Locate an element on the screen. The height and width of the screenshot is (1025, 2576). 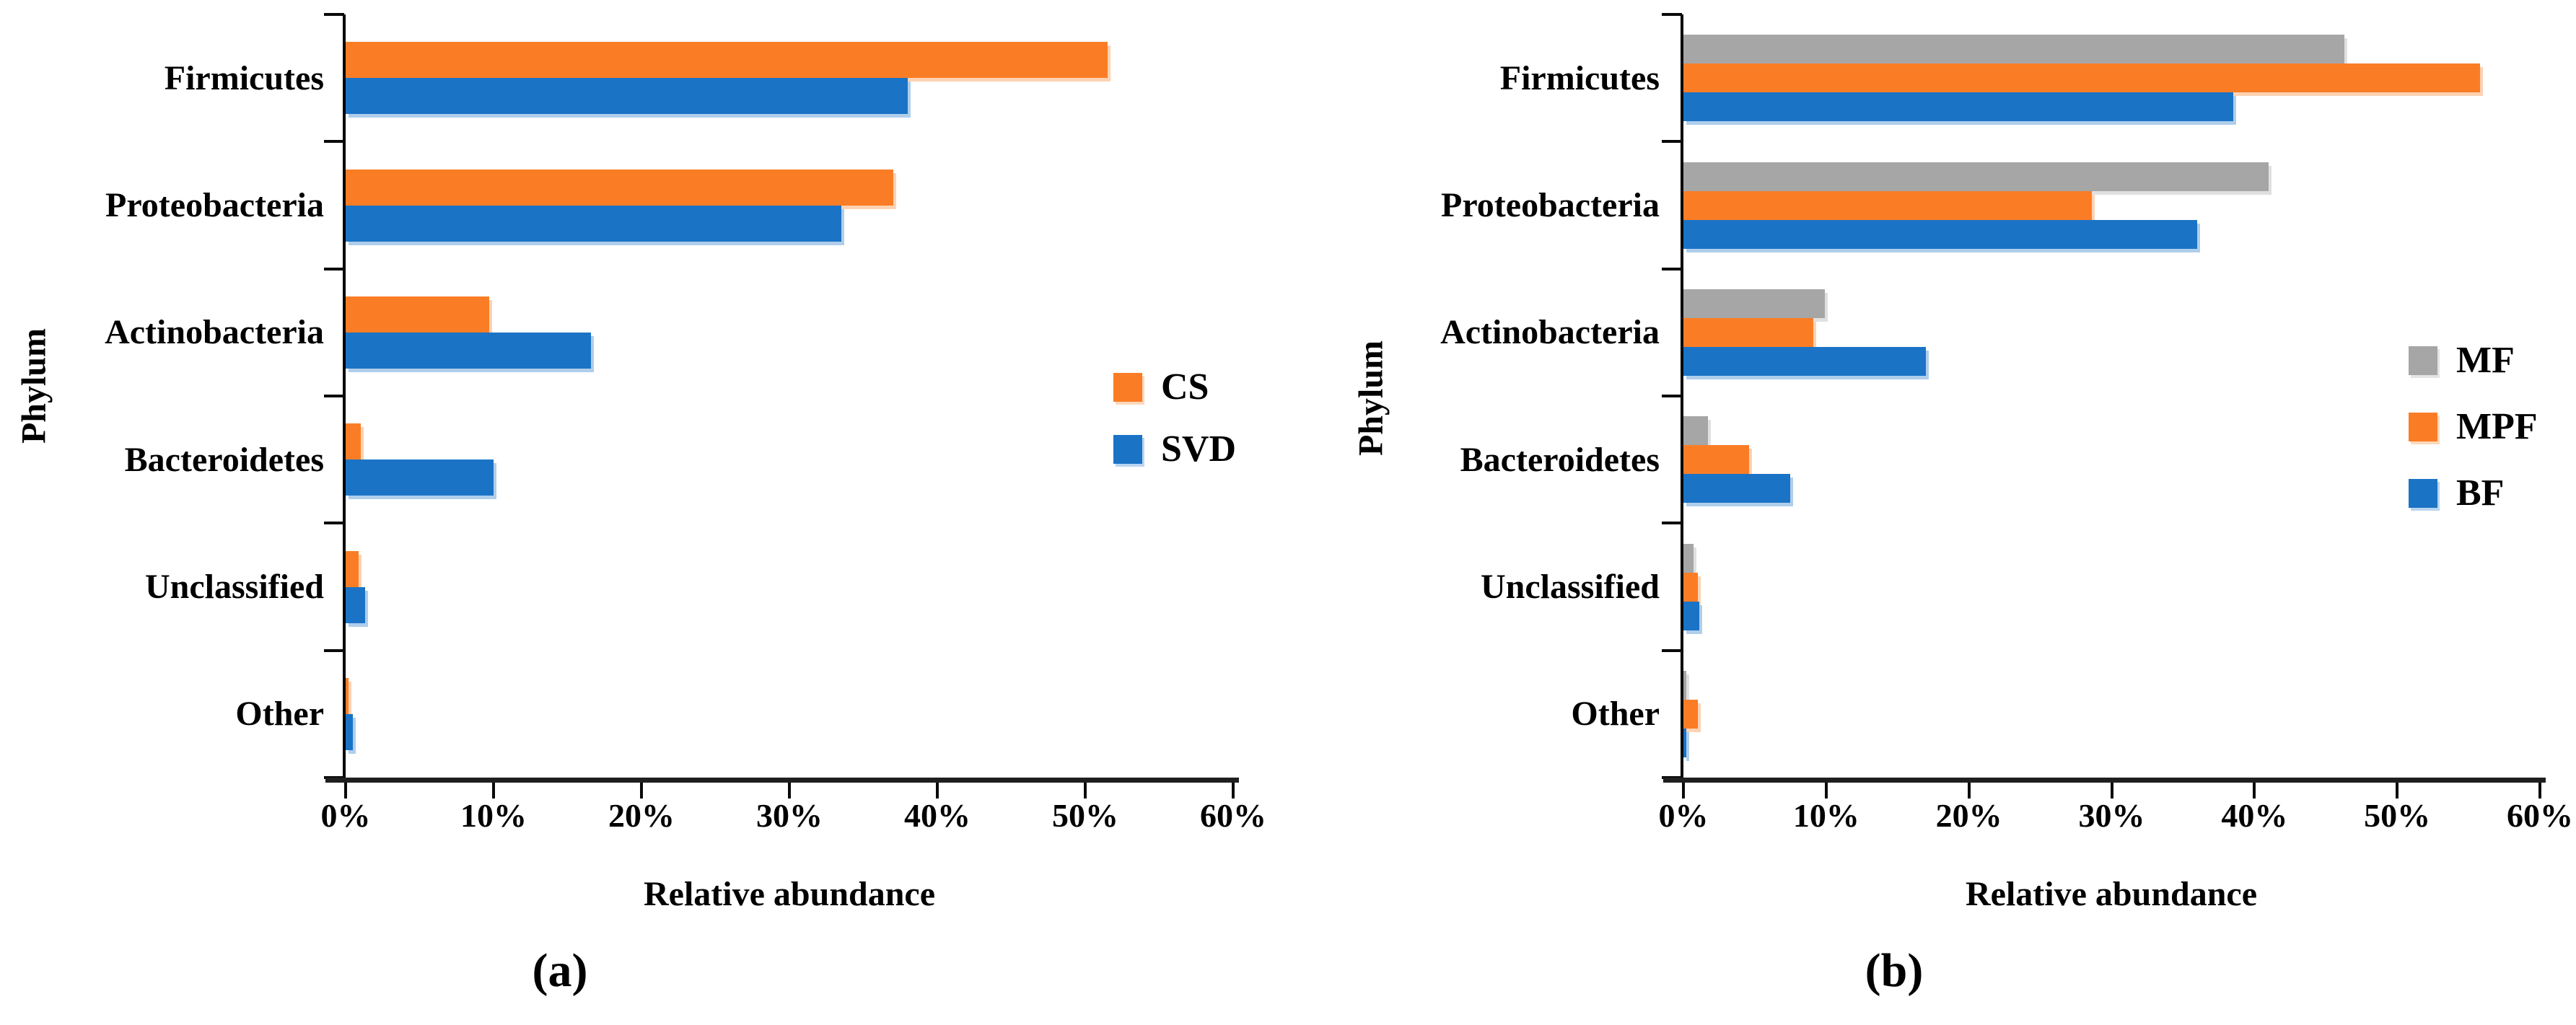
x-tick-label-a-30%: 30% is located at coordinates (789, 815).